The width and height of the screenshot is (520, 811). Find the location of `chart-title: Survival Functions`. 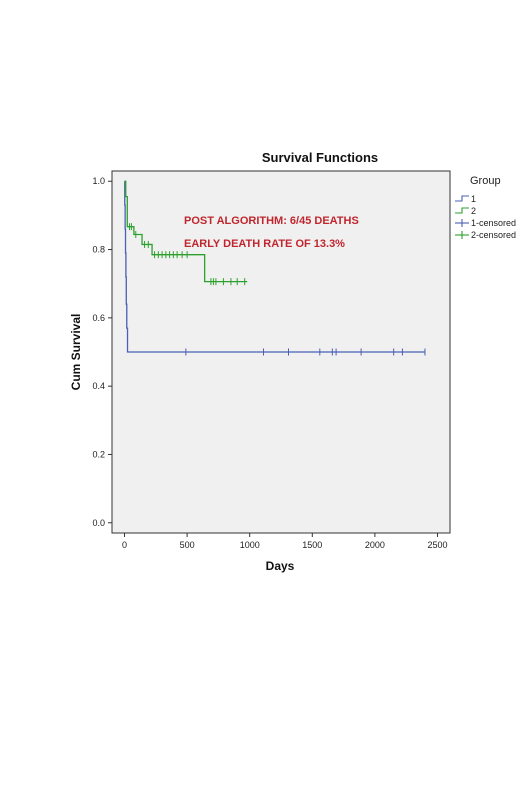

chart-title: Survival Functions is located at coordinates (320, 157).